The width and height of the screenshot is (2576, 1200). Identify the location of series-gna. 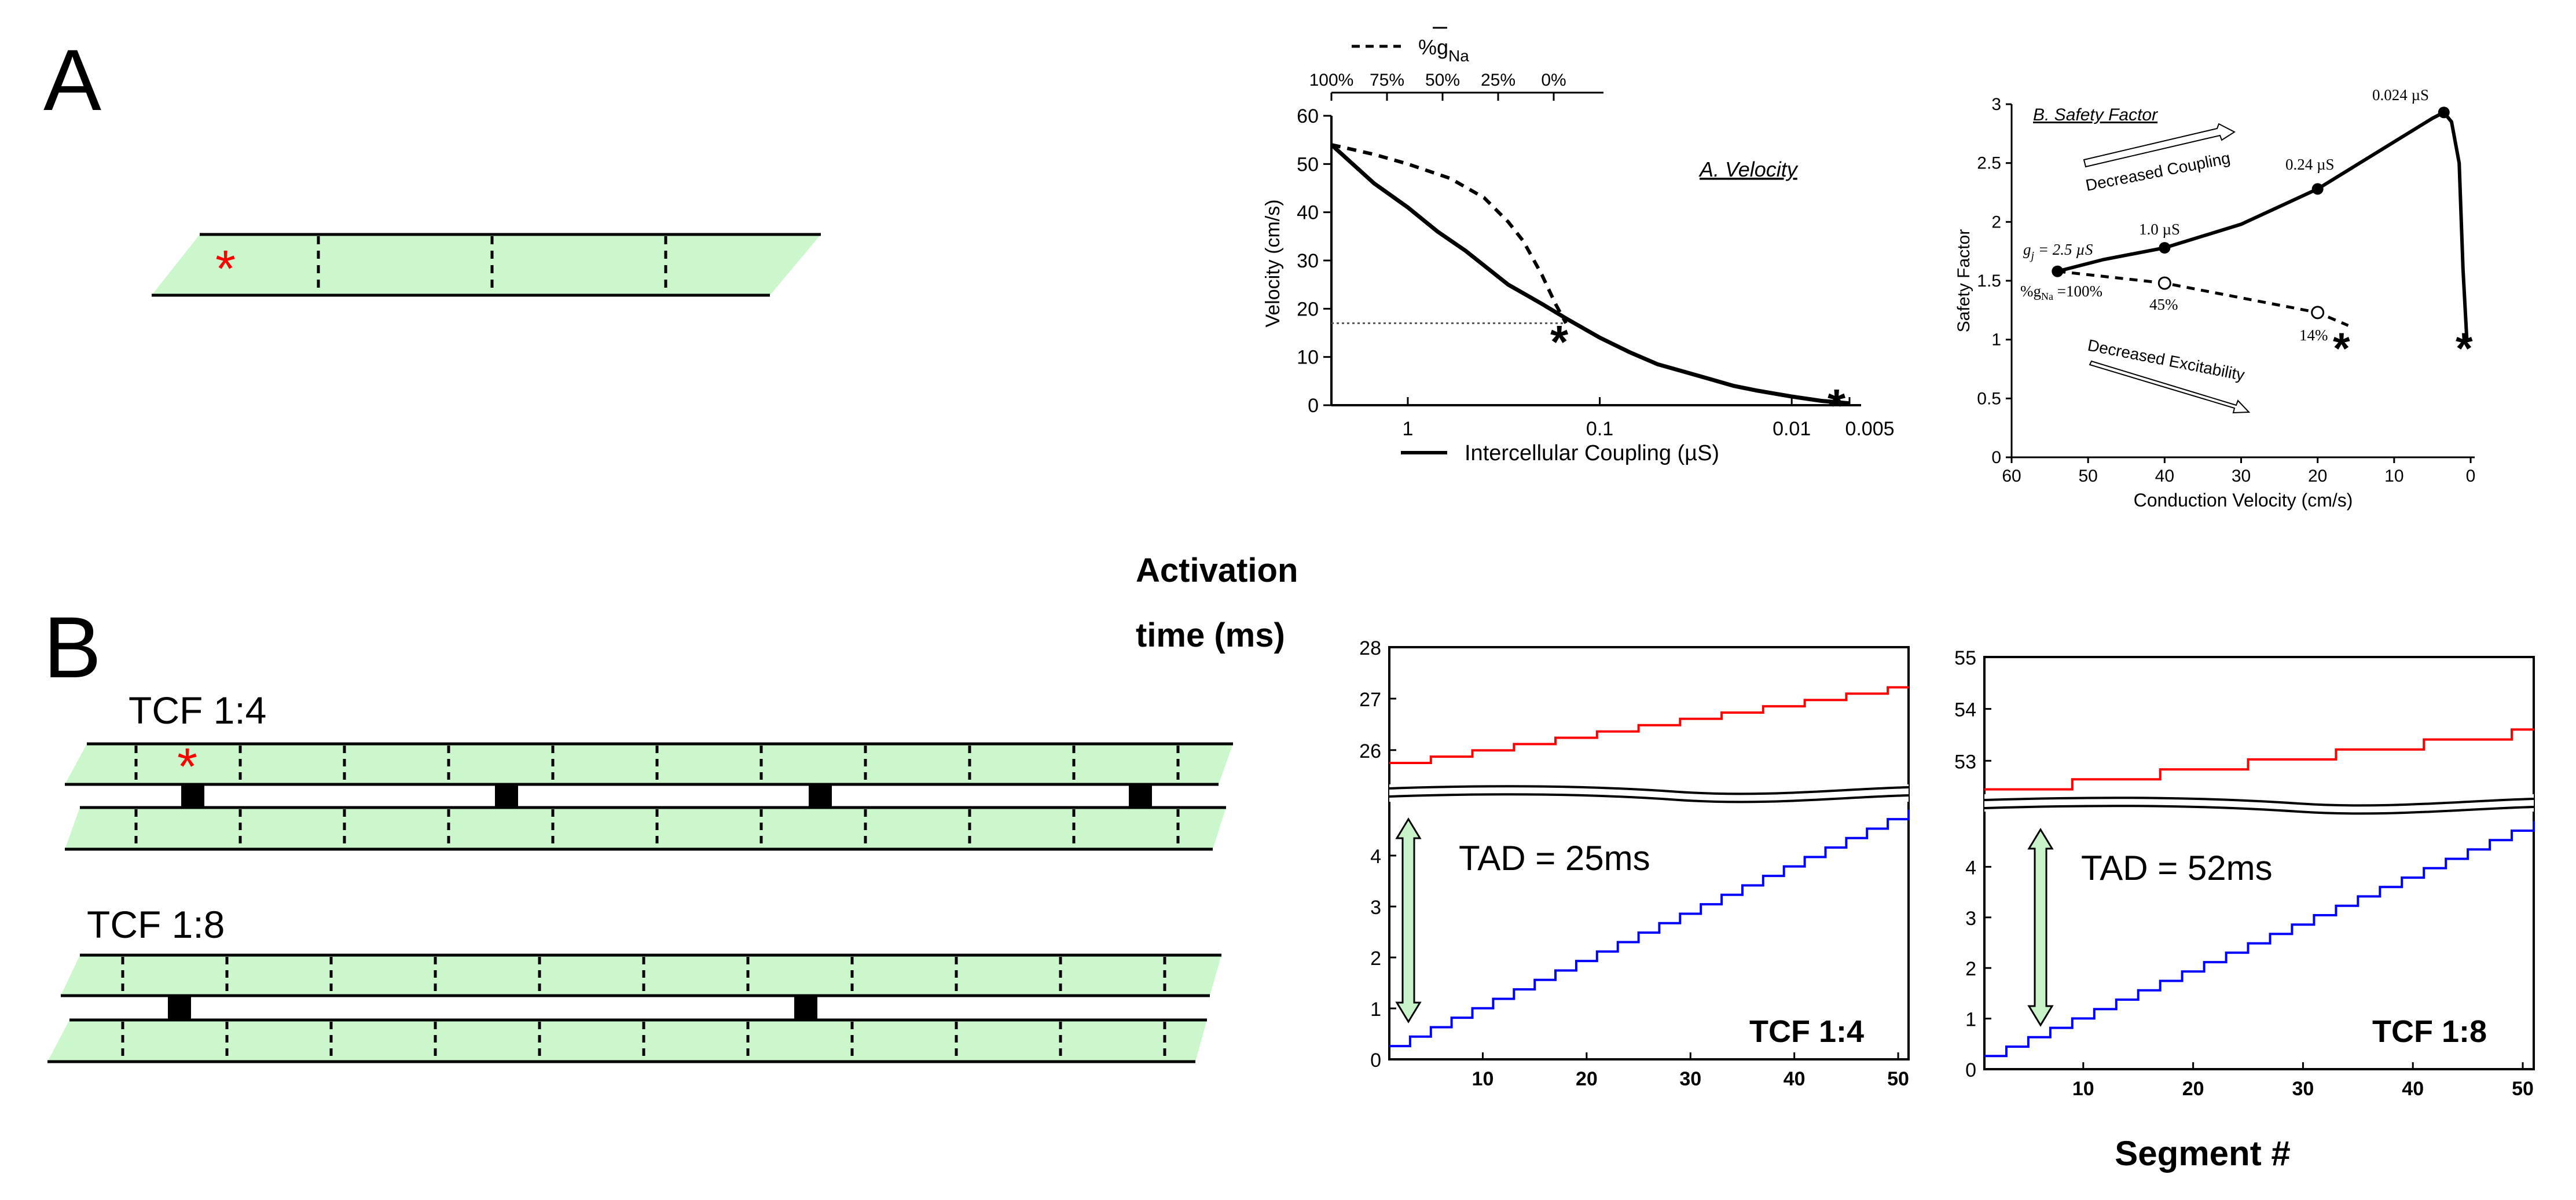
(1449, 233).